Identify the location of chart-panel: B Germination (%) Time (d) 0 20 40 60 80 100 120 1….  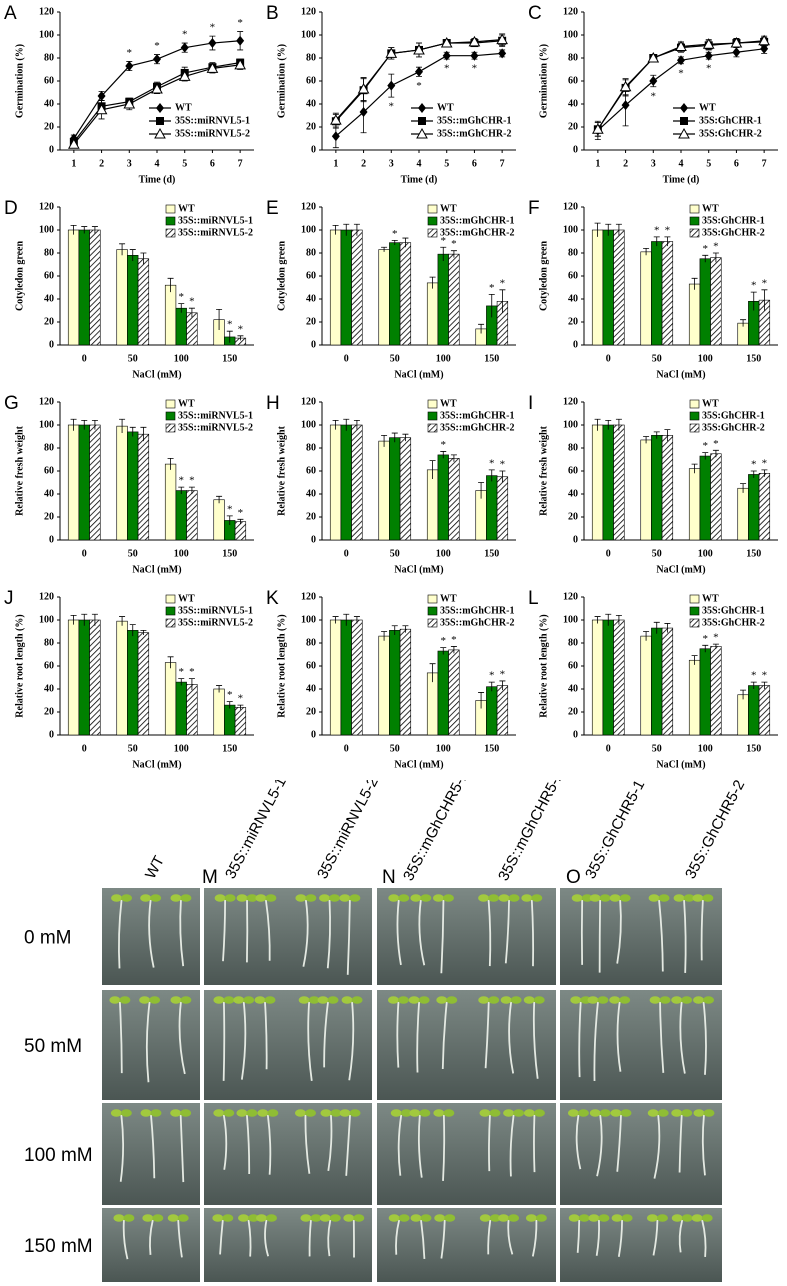
(391, 94).